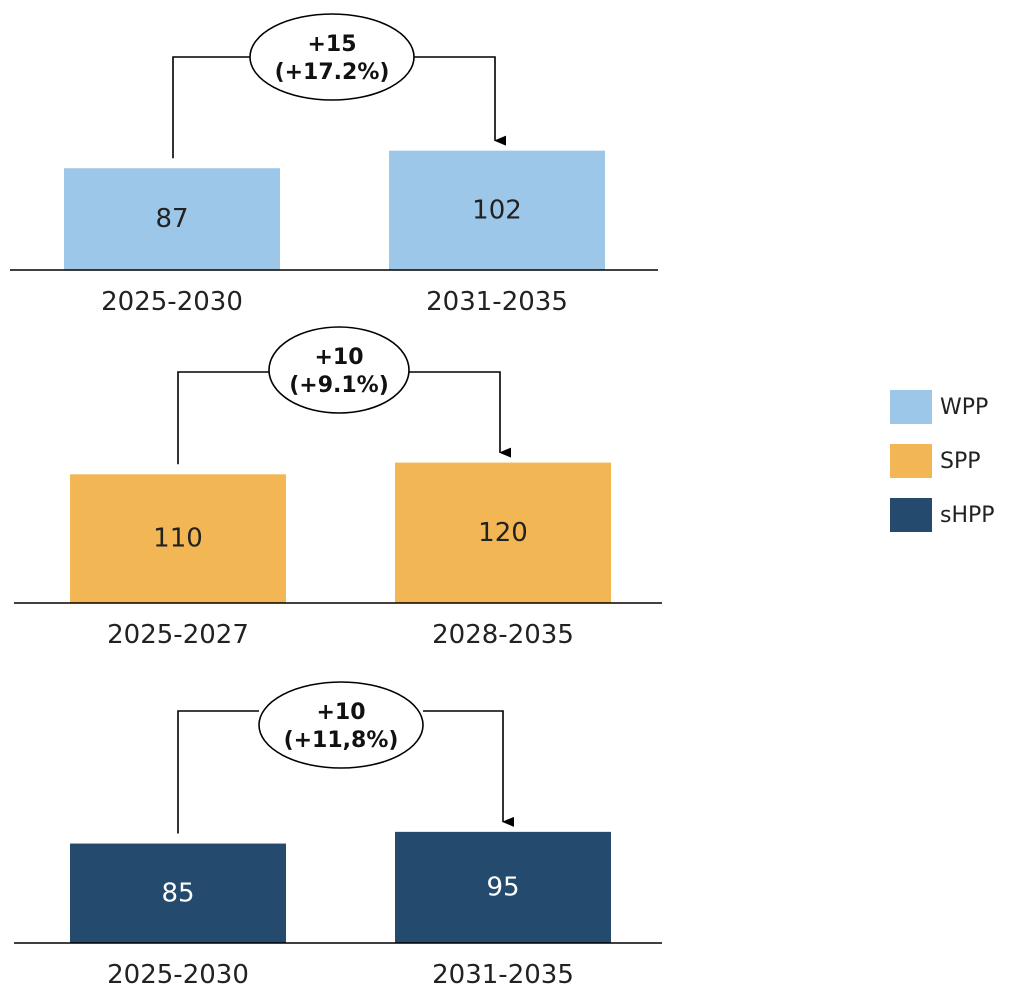  I want to click on bar-value-label: 95, so click(502, 887).